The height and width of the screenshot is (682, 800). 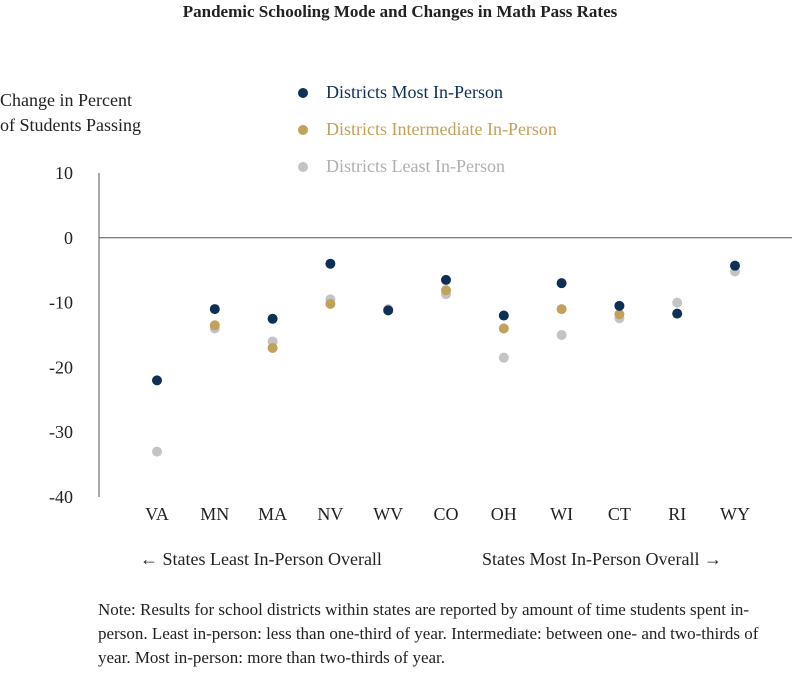 I want to click on y-tick-label: -20, so click(x=61, y=367).